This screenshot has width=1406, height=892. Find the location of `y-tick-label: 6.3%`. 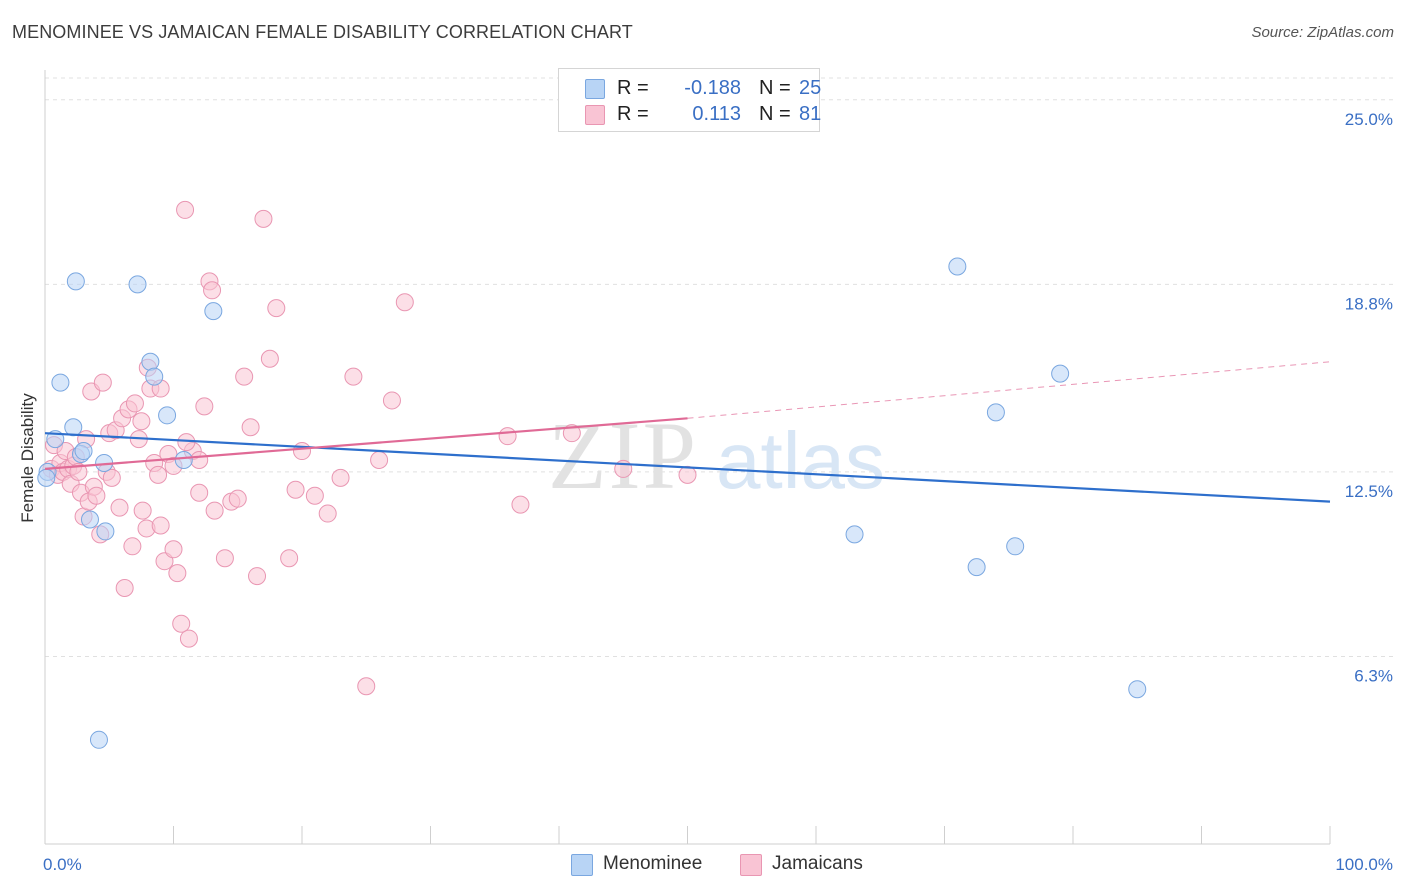

y-tick-label: 6.3% is located at coordinates (1373, 675).